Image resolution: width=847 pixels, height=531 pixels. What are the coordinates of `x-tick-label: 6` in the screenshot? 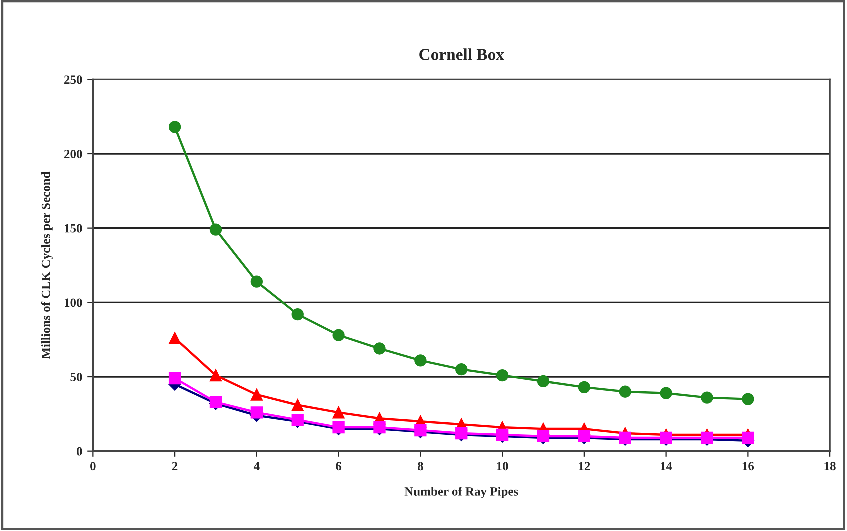 It's located at (339, 466).